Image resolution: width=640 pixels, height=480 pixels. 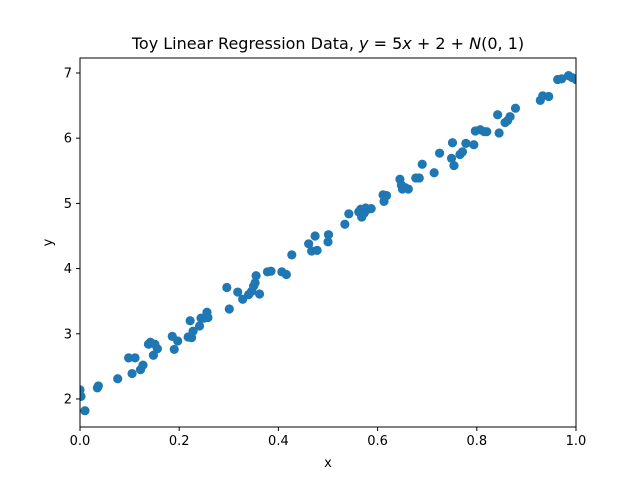 What do you see at coordinates (179, 441) in the screenshot?
I see `x-tick-label: 0.2` at bounding box center [179, 441].